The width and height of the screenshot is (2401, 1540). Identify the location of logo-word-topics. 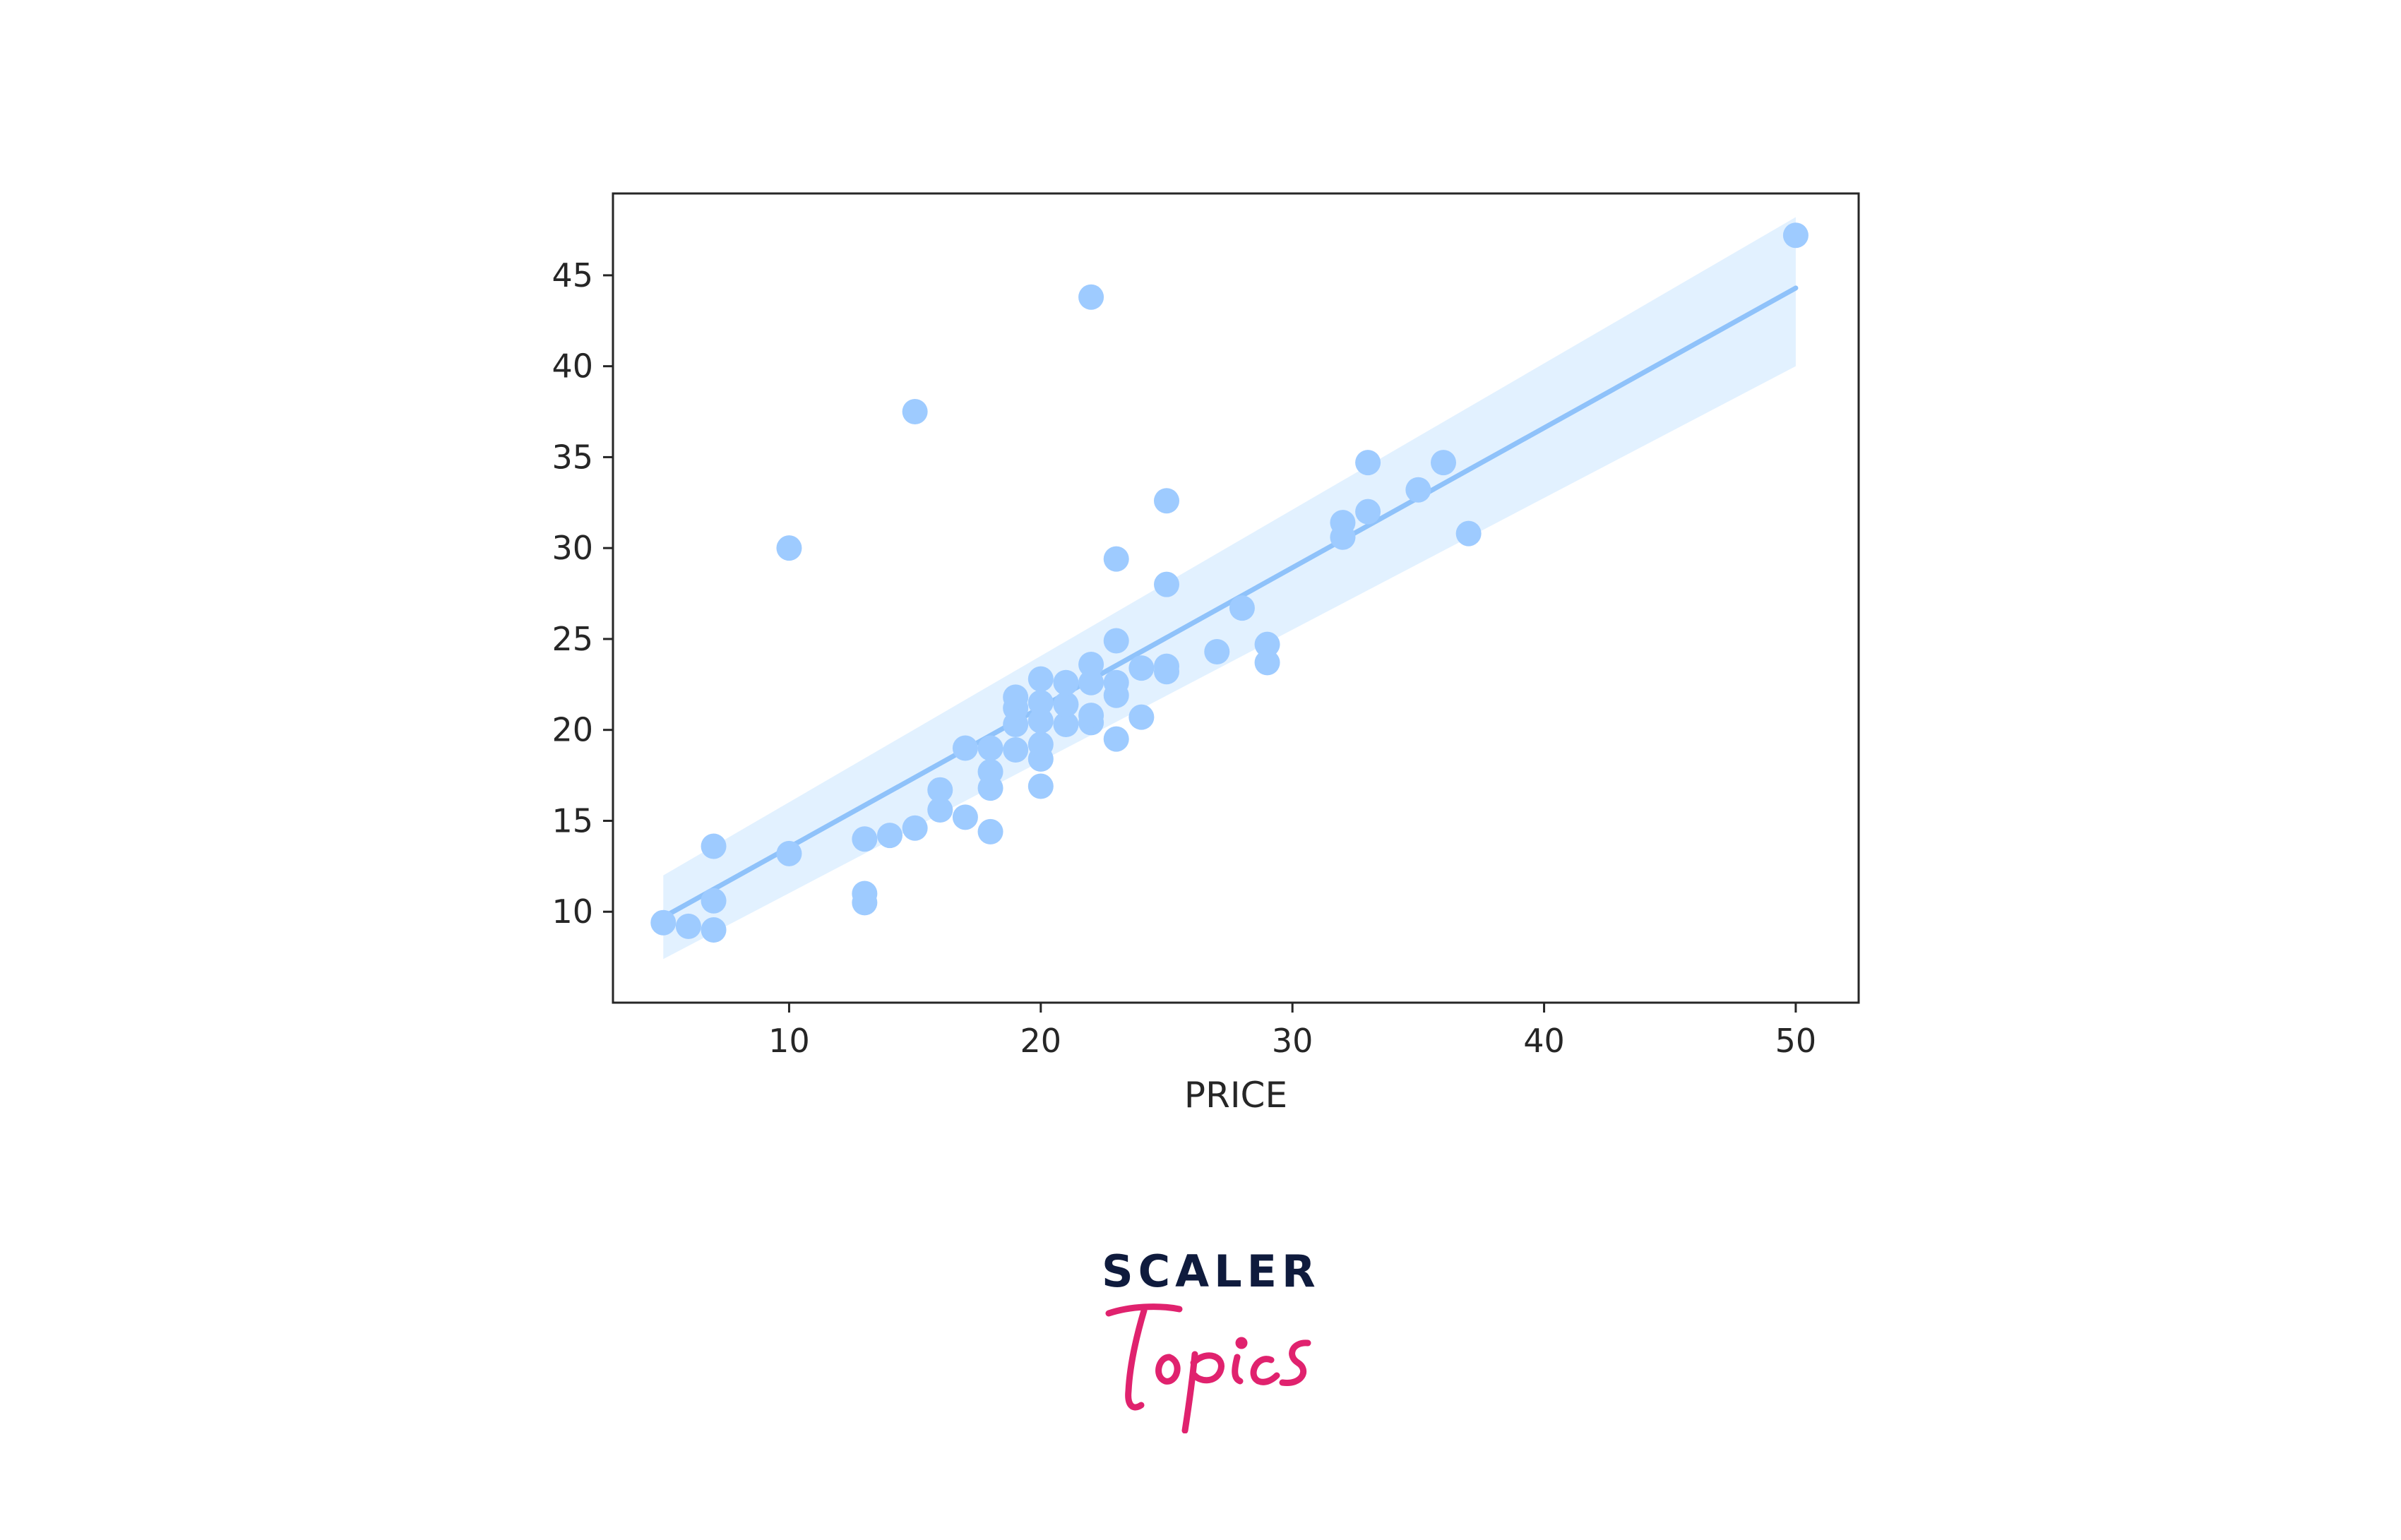
(1208, 1368).